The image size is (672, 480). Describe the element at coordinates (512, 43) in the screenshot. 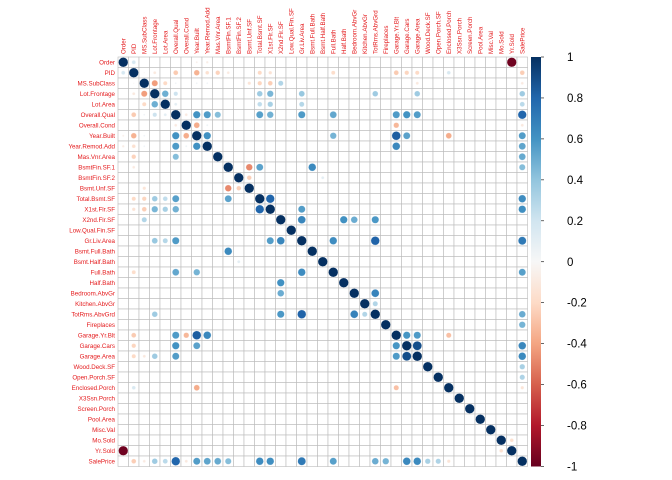

I see `column-label: Yr.Sold` at that location.